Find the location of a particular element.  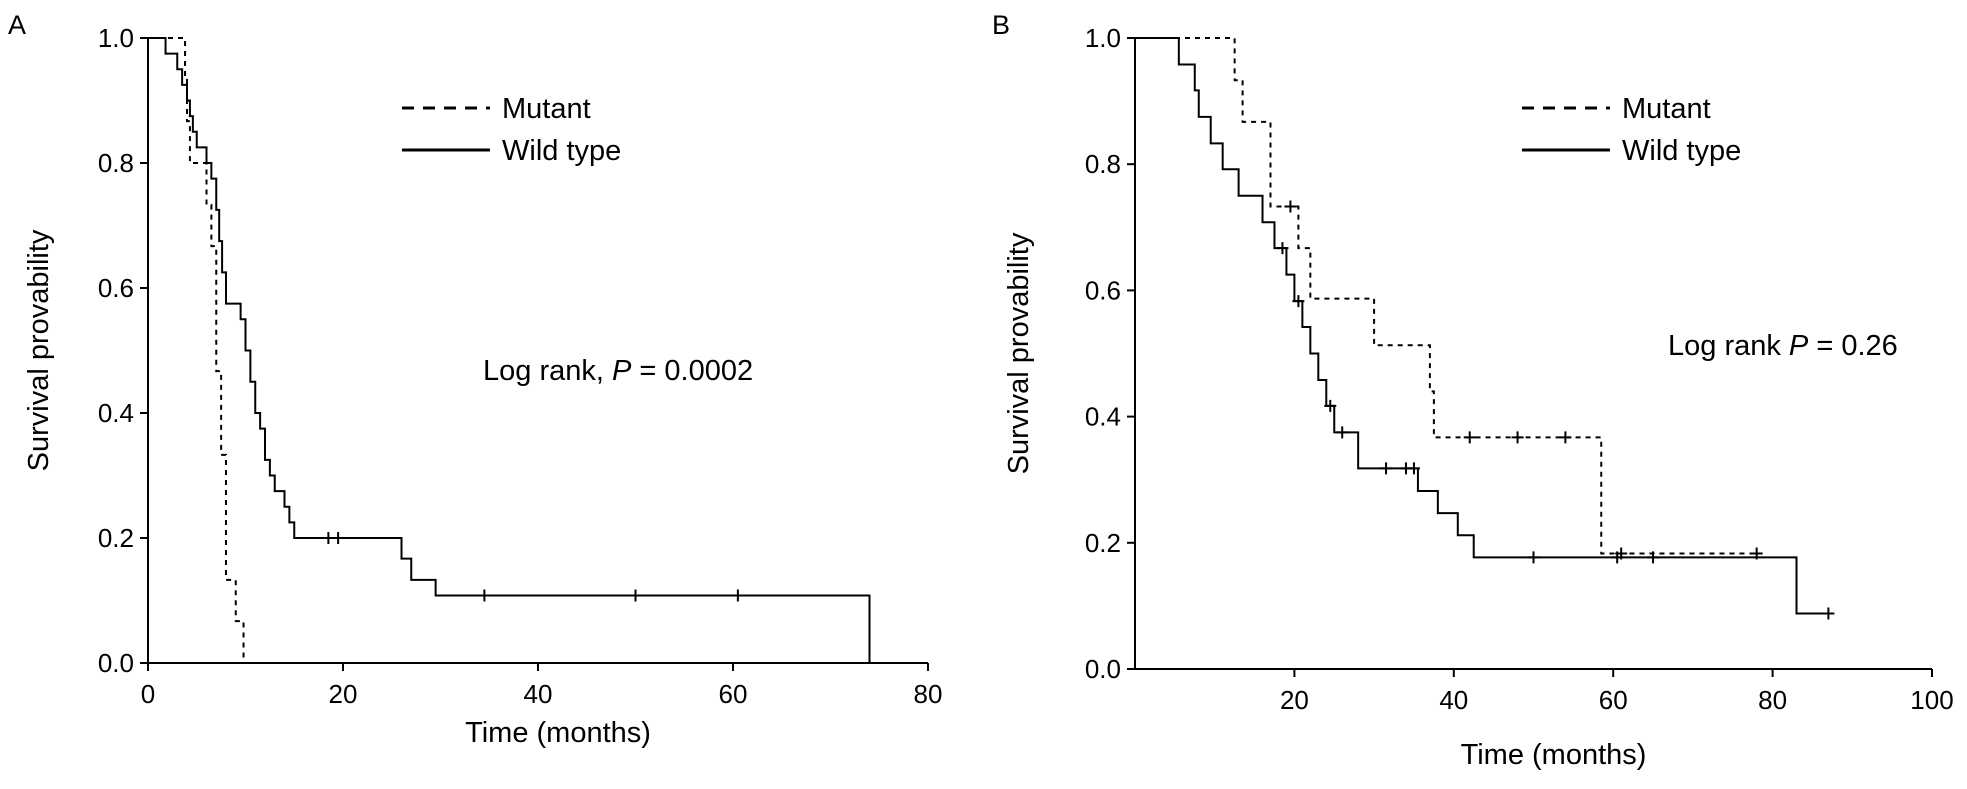

panel-a-y-tick-label: 0.6 is located at coordinates (116, 288).